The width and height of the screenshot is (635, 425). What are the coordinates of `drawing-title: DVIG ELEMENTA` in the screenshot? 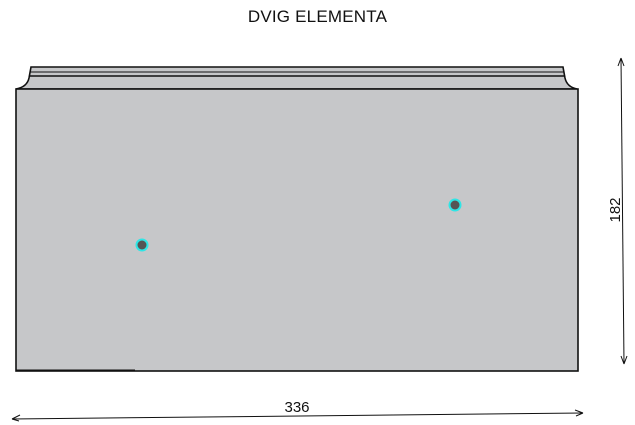 It's located at (317, 16).